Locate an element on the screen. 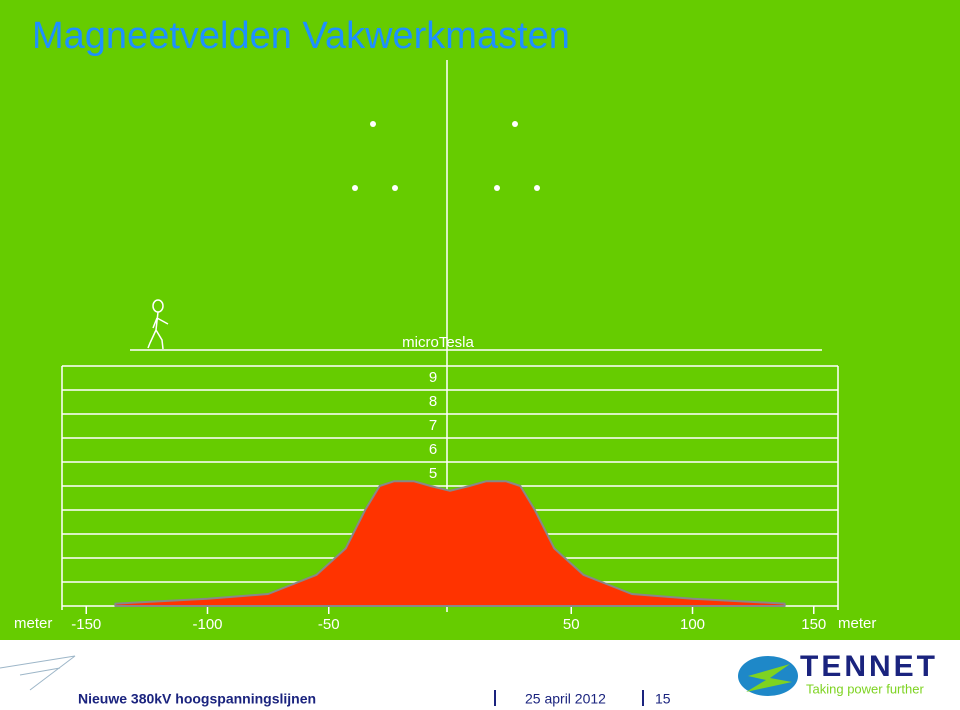  slide-title: Magneetvelden Vakwerkmasten is located at coordinates (301, 36).